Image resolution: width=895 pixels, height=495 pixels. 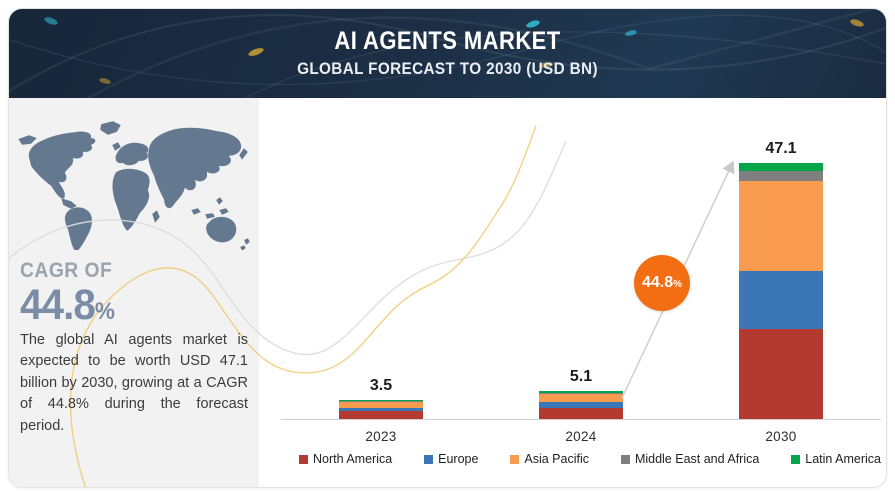 I want to click on cagr-callout-badge: 44.8%, so click(x=662, y=283).